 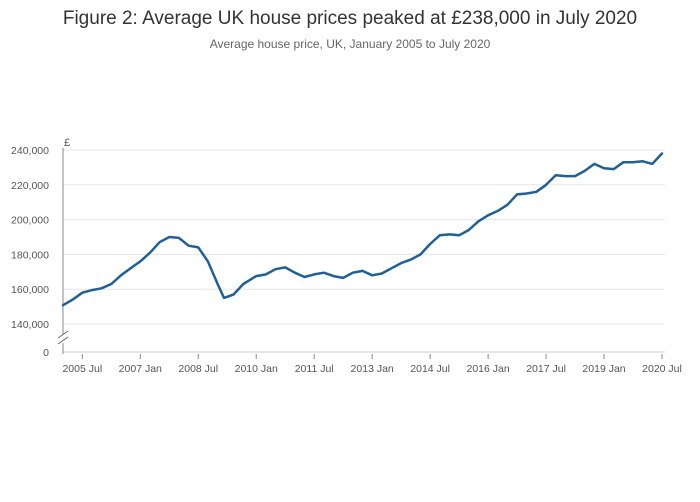 I want to click on x-tick-label: 2011 Jul, so click(x=314, y=369).